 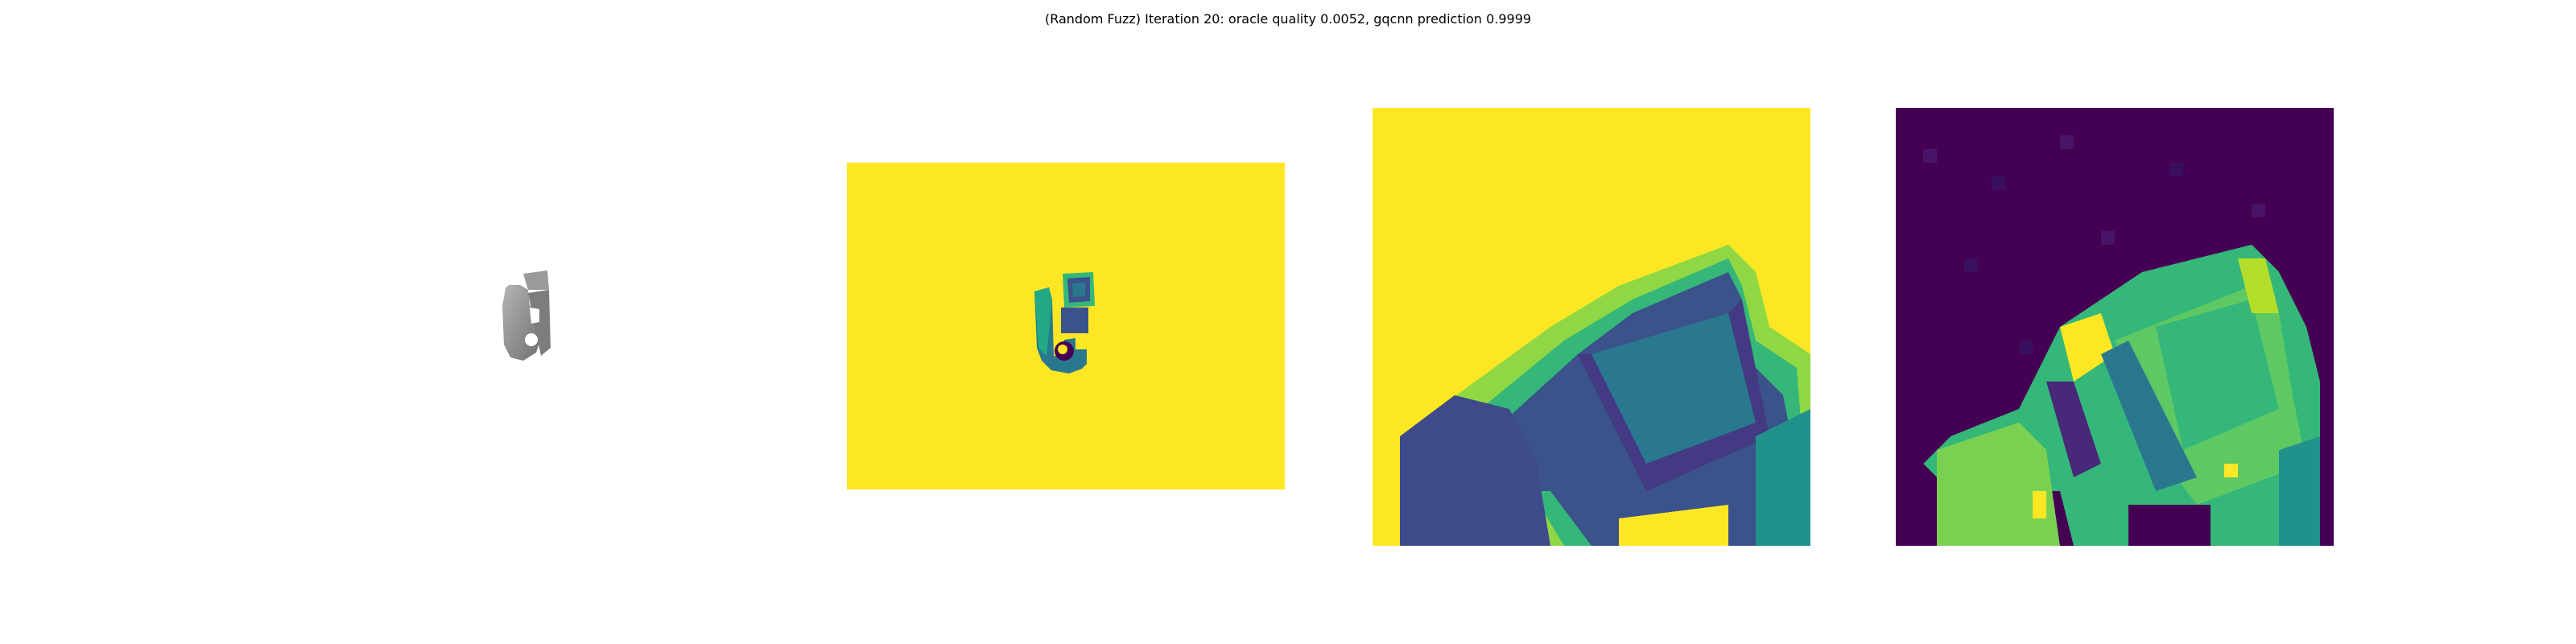 I want to click on fuzzed-depth-crop-image, so click(x=2115, y=327).